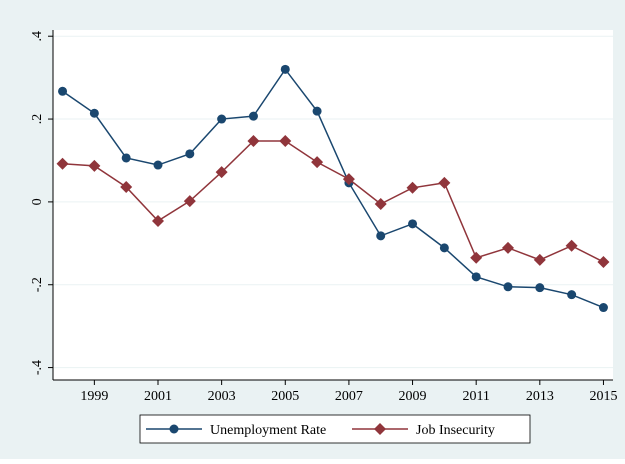 This screenshot has height=464, width=625. I want to click on x-tick-label: 1999, so click(94, 396).